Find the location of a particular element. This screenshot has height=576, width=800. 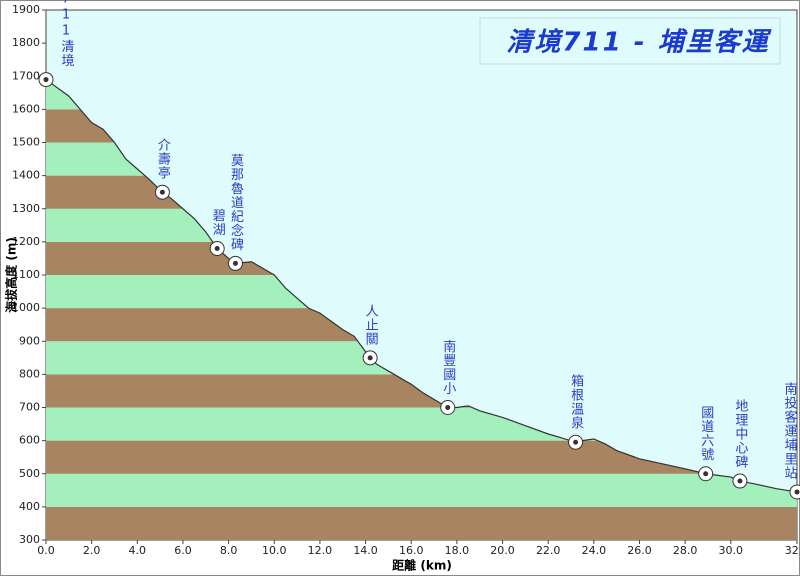

x-tick-label: 20.0 is located at coordinates (502, 550).